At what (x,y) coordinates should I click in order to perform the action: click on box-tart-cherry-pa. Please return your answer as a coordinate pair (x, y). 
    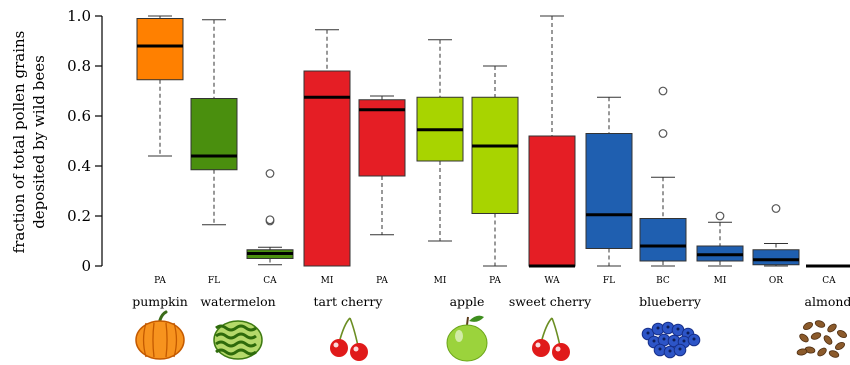
    Looking at the image, I should click on (382, 165).